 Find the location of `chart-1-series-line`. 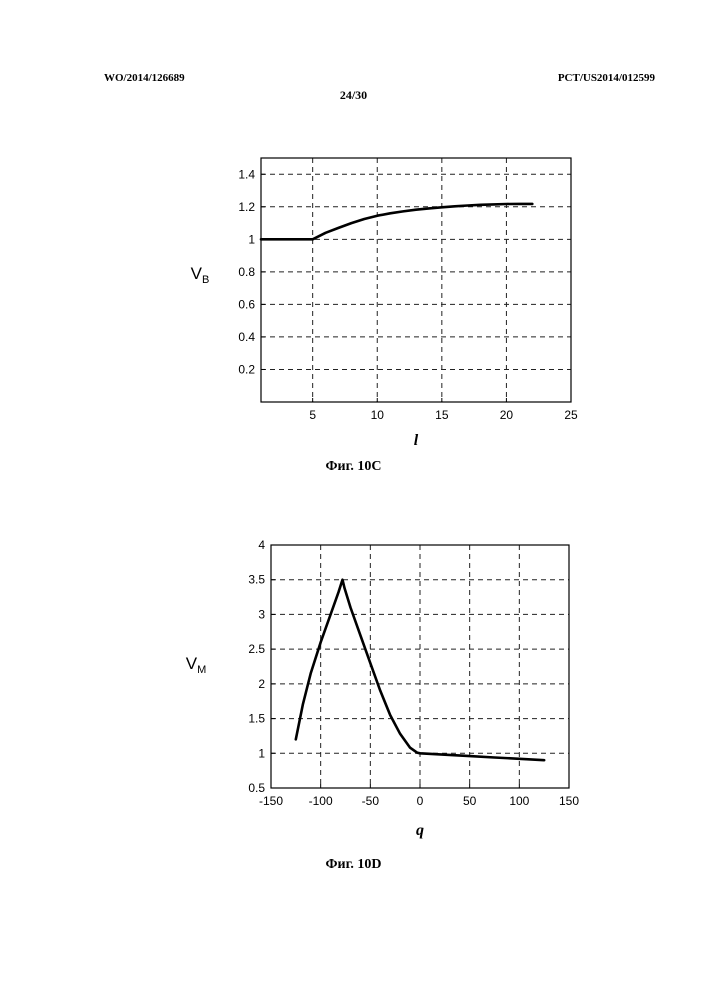

chart-1-series-line is located at coordinates (396, 221).